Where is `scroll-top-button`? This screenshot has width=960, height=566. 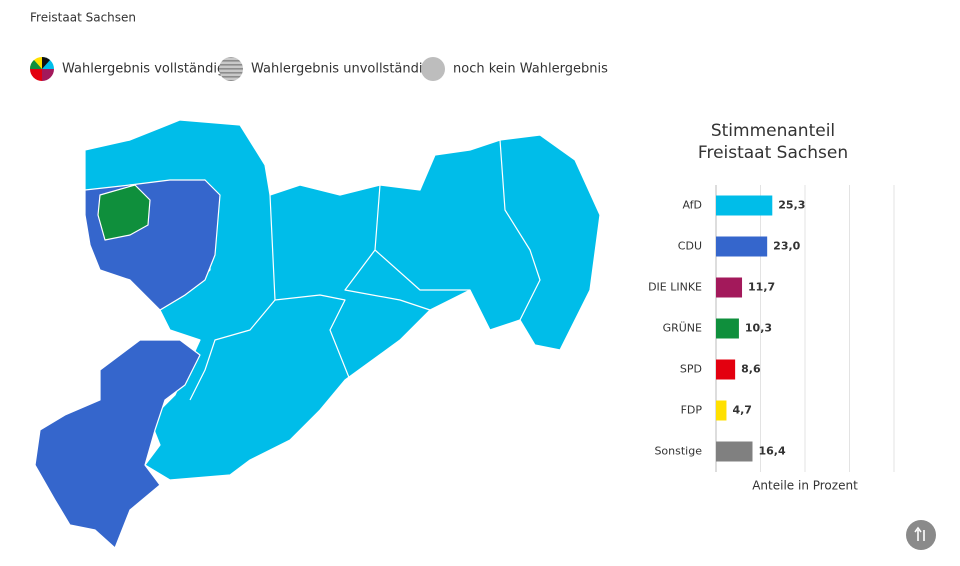 scroll-top-button is located at coordinates (921, 535).